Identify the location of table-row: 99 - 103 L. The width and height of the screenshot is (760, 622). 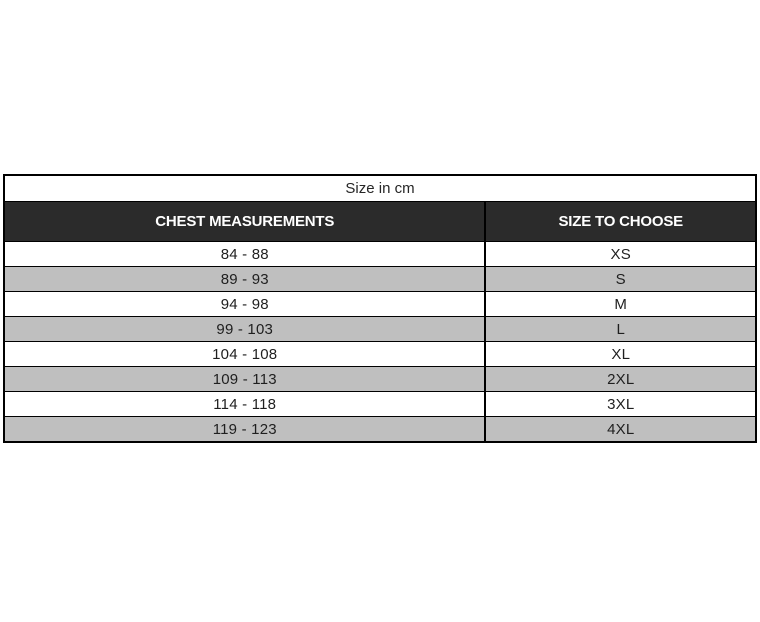
(380, 328).